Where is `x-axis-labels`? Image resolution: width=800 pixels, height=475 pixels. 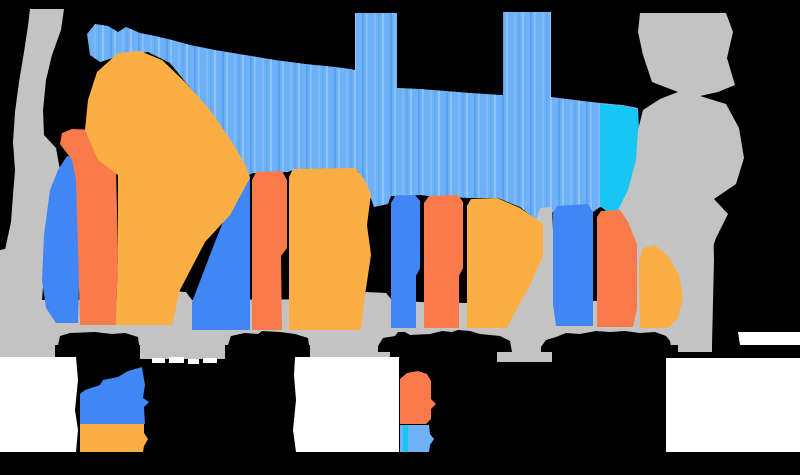
x-axis-labels is located at coordinates (365, 341).